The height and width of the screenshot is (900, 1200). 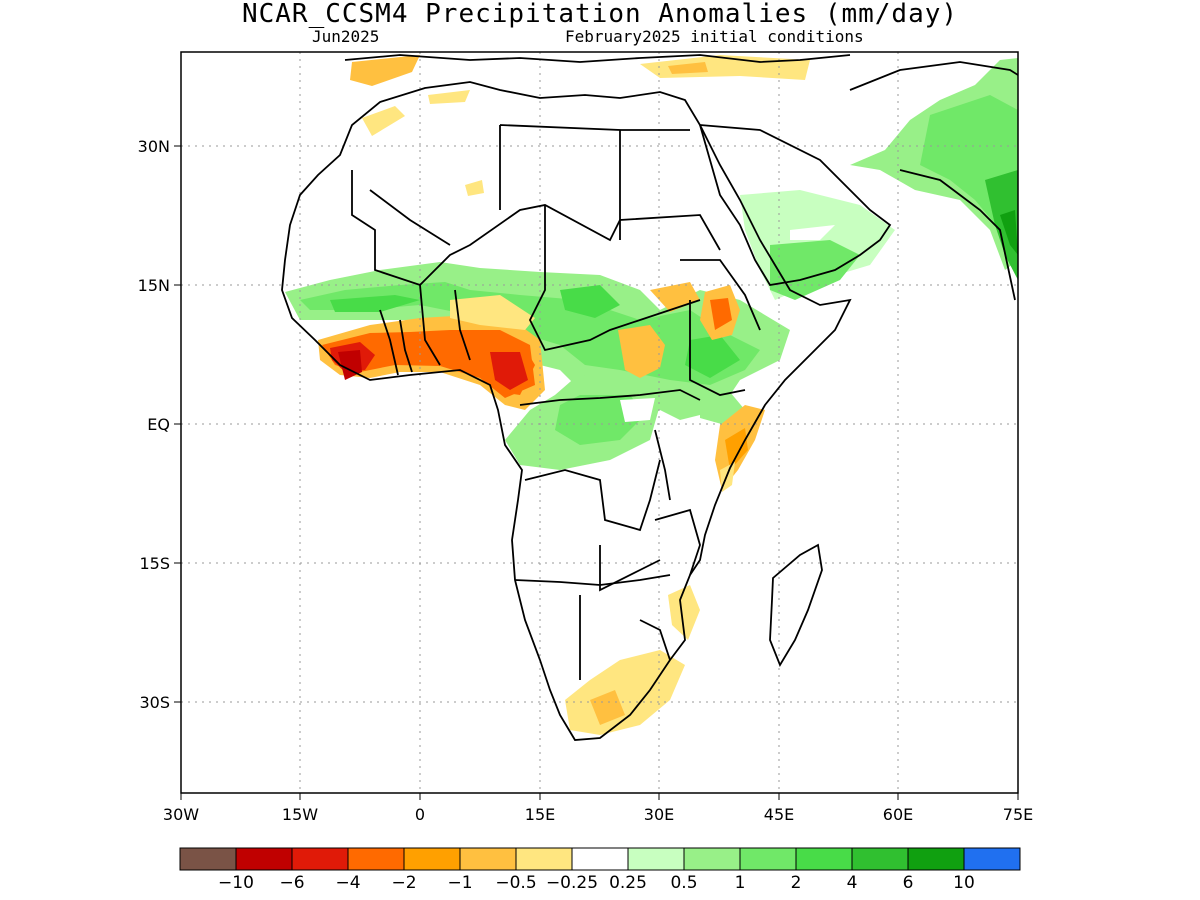 I want to click on lon-tick-label: 15E, so click(x=540, y=814).